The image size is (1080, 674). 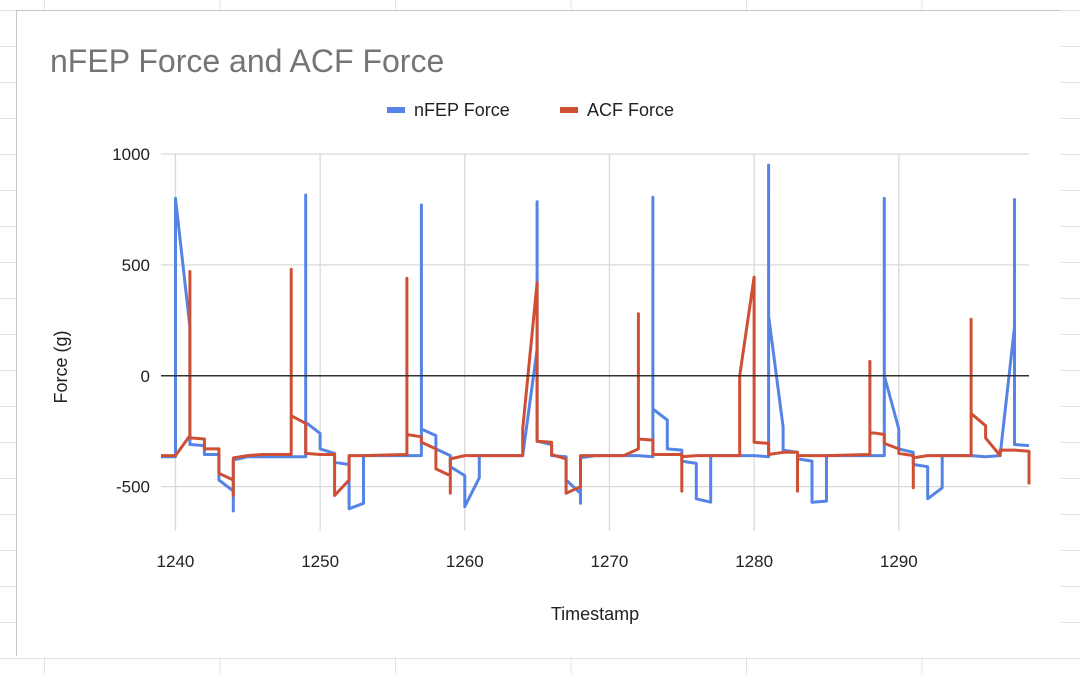 What do you see at coordinates (569, 110) in the screenshot?
I see `legend-swatch-acf` at bounding box center [569, 110].